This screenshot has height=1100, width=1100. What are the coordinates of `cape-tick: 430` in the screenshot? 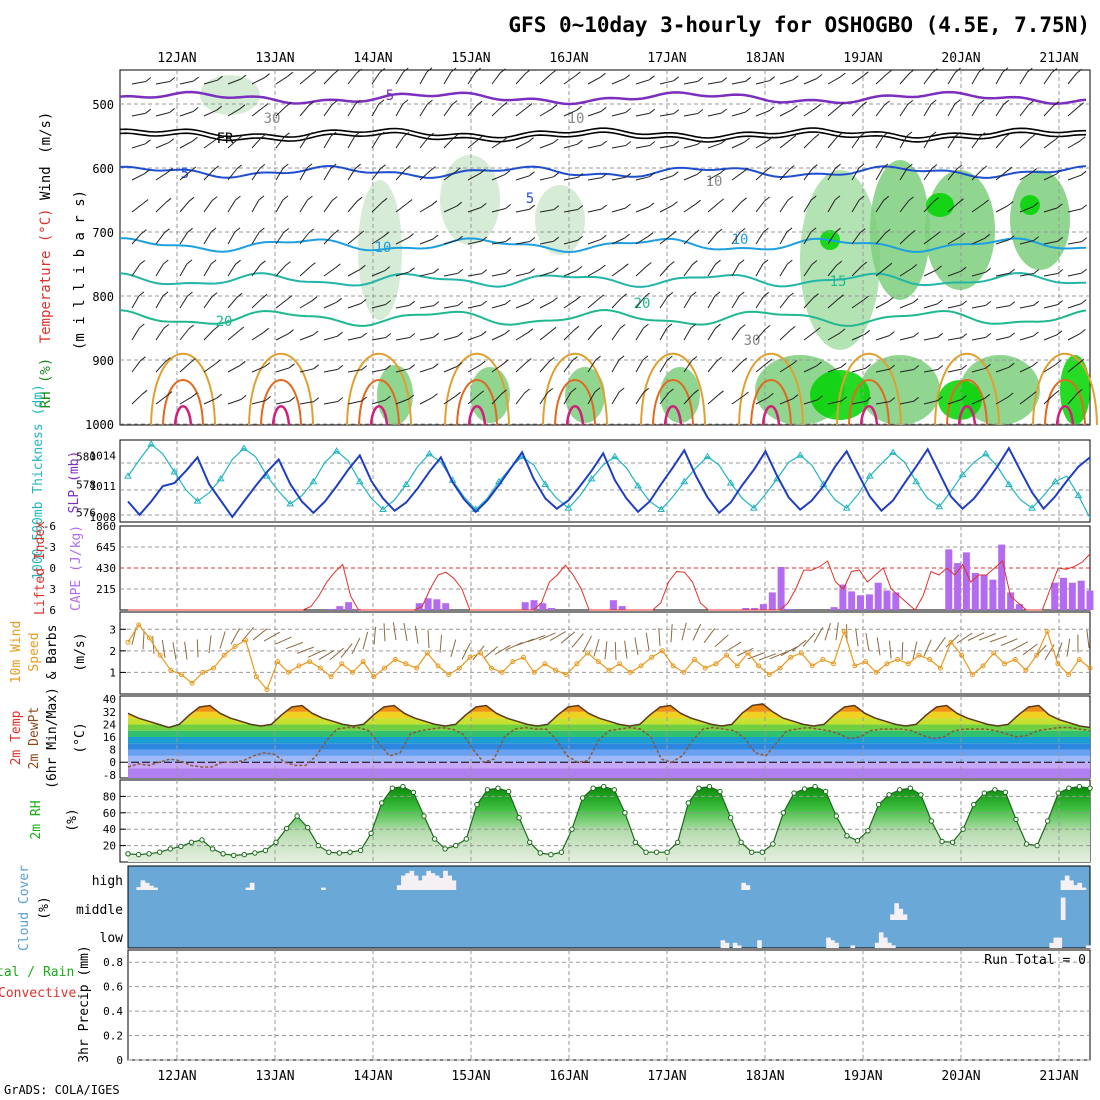 It's located at (106, 568).